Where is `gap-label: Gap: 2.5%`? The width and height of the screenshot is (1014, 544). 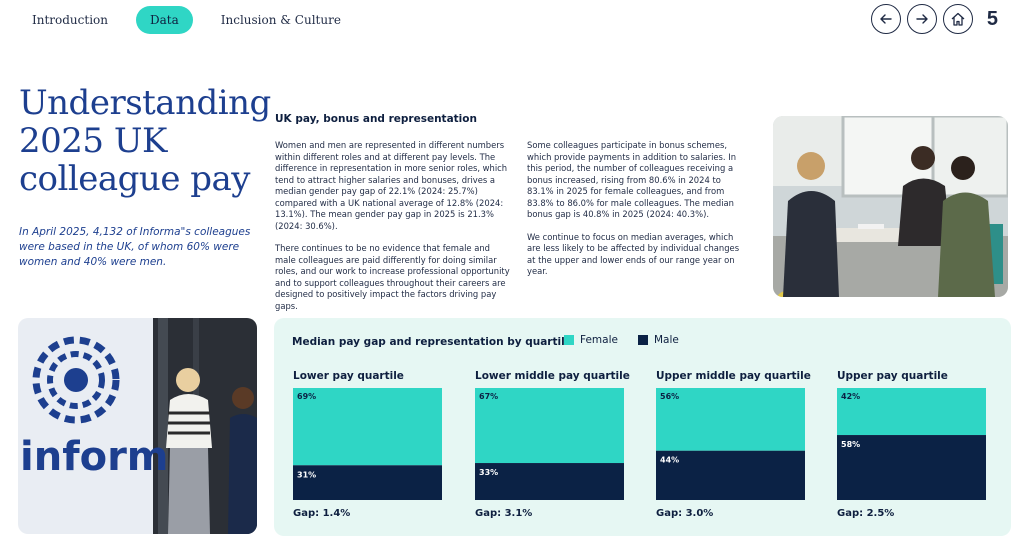 gap-label: Gap: 2.5% is located at coordinates (865, 513).